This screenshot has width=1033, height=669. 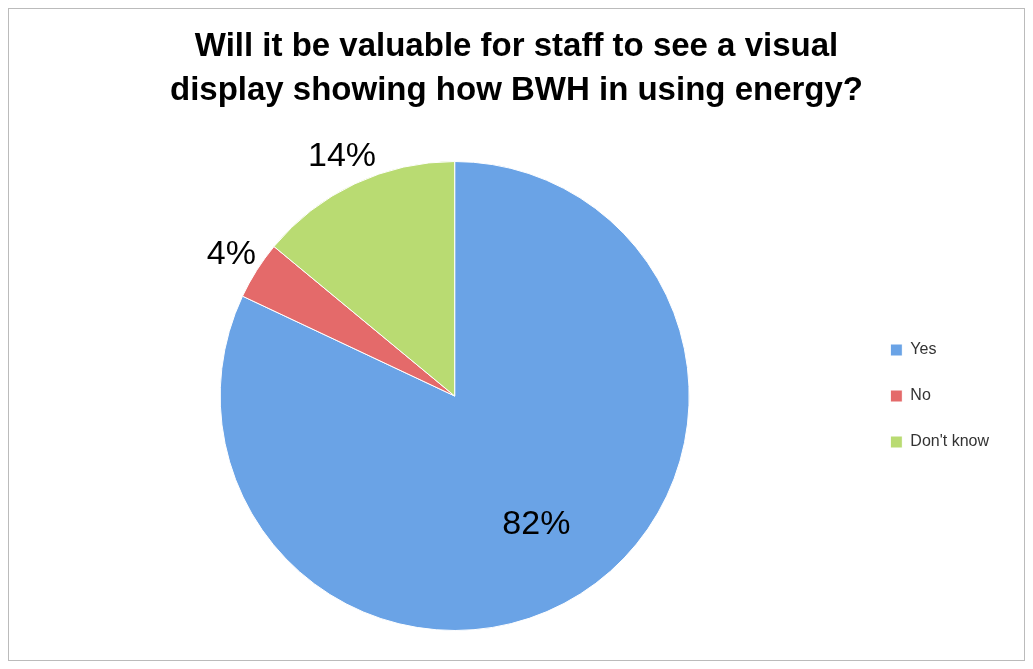 What do you see at coordinates (536, 522) in the screenshot?
I see `data-label: 82%` at bounding box center [536, 522].